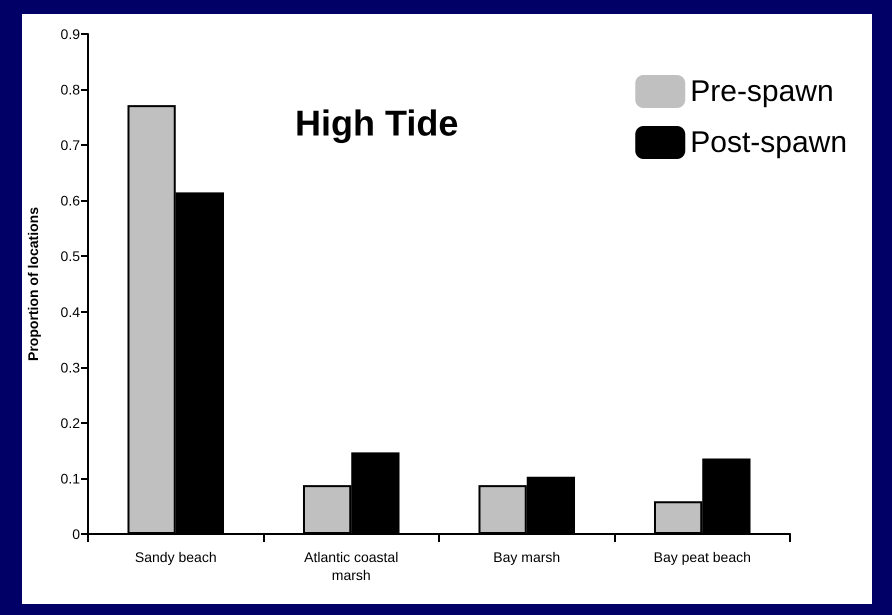 The width and height of the screenshot is (892, 615). What do you see at coordinates (376, 123) in the screenshot?
I see `text: High Tide` at bounding box center [376, 123].